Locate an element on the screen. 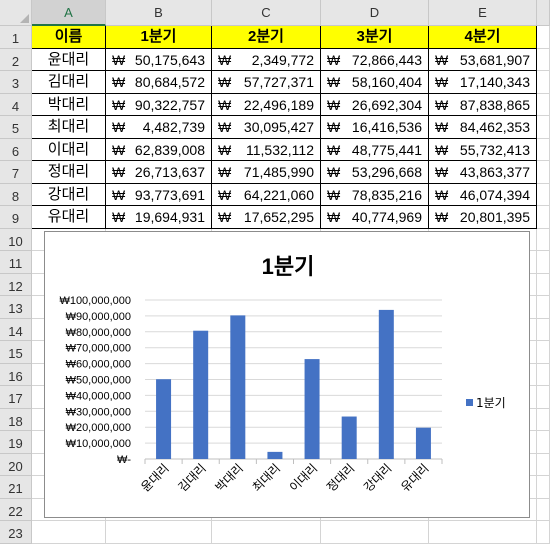 Image resolution: width=550 pixels, height=548 pixels. header-cell-5: 4분기 is located at coordinates (483, 37).